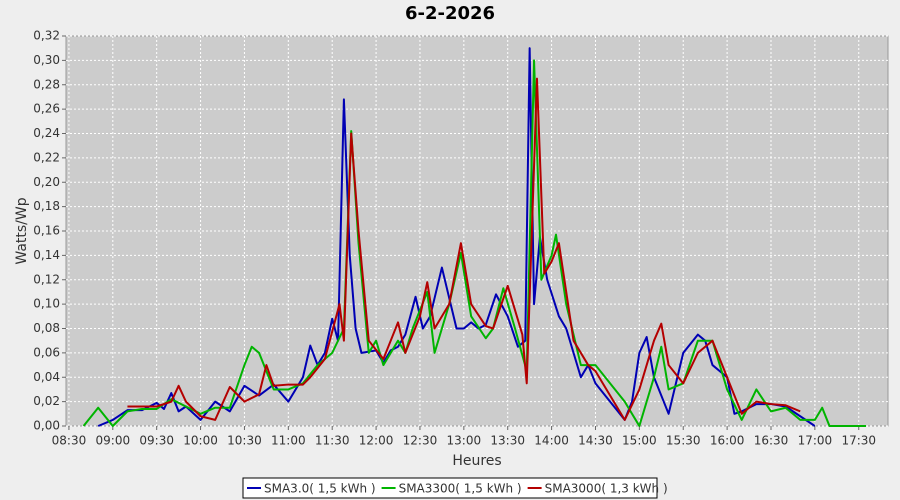 This screenshot has height=500, width=900. I want to click on y-tick-label: 0,14, so click(46, 255).